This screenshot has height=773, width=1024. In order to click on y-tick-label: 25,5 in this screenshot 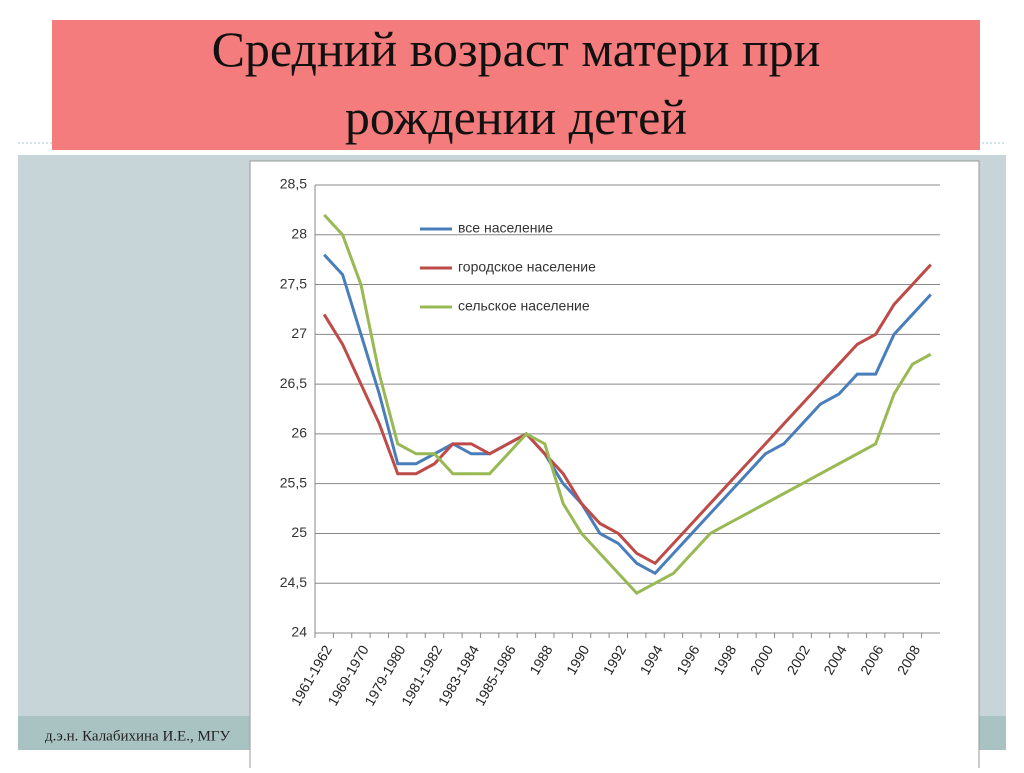, I will do `click(293, 482)`.